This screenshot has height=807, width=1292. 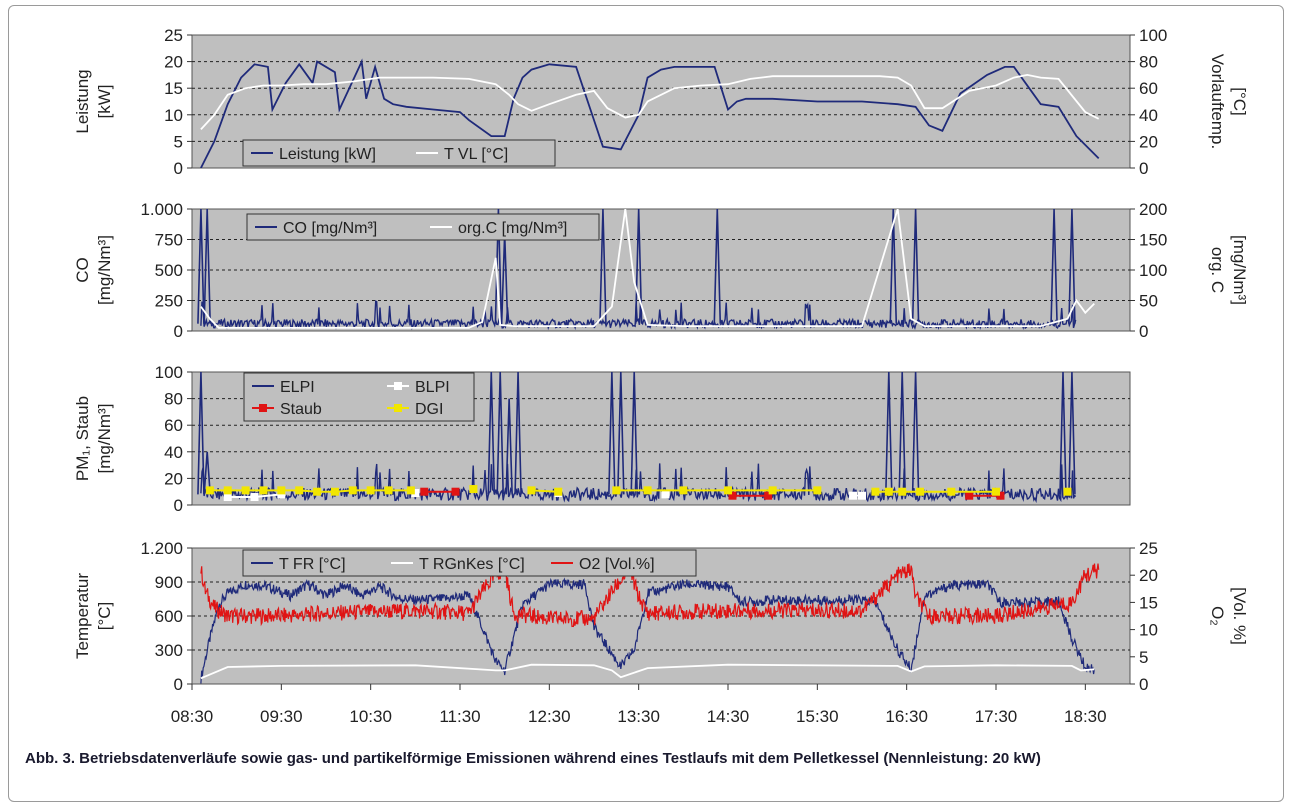 I want to click on series-t-fr-c--line, so click(x=647, y=630).